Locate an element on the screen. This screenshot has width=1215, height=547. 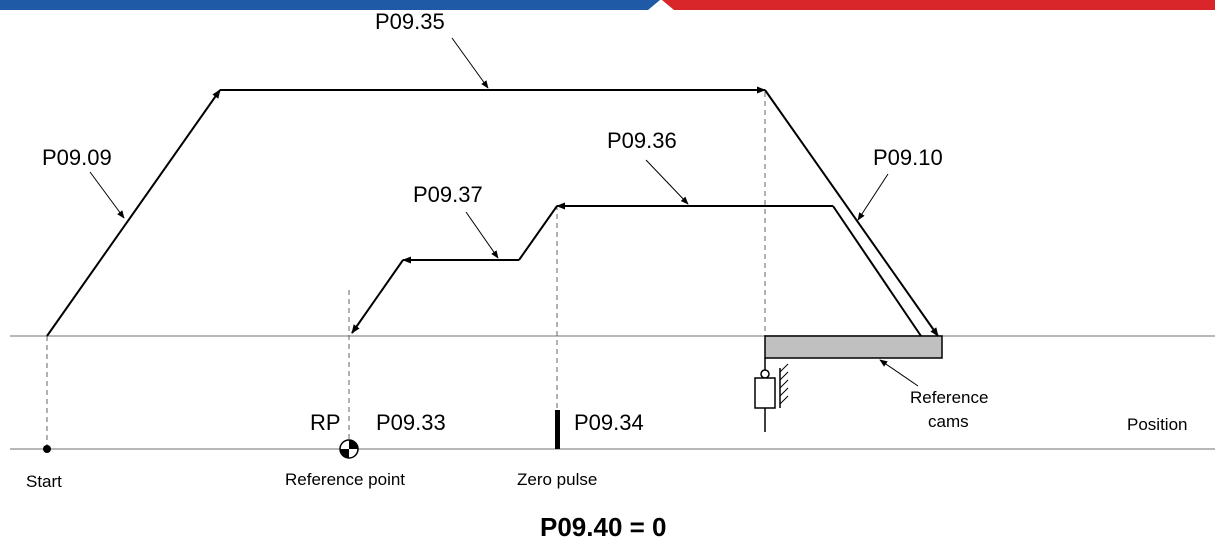
label-position: Position is located at coordinates (1157, 424).